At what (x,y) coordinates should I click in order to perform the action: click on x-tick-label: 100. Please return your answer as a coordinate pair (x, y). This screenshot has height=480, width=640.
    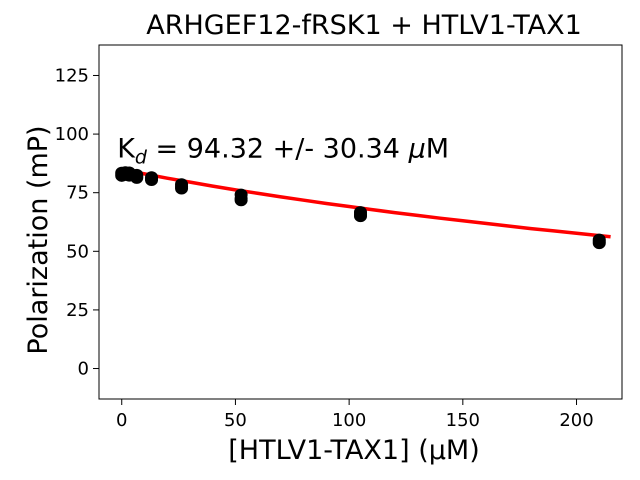
    Looking at the image, I should click on (349, 420).